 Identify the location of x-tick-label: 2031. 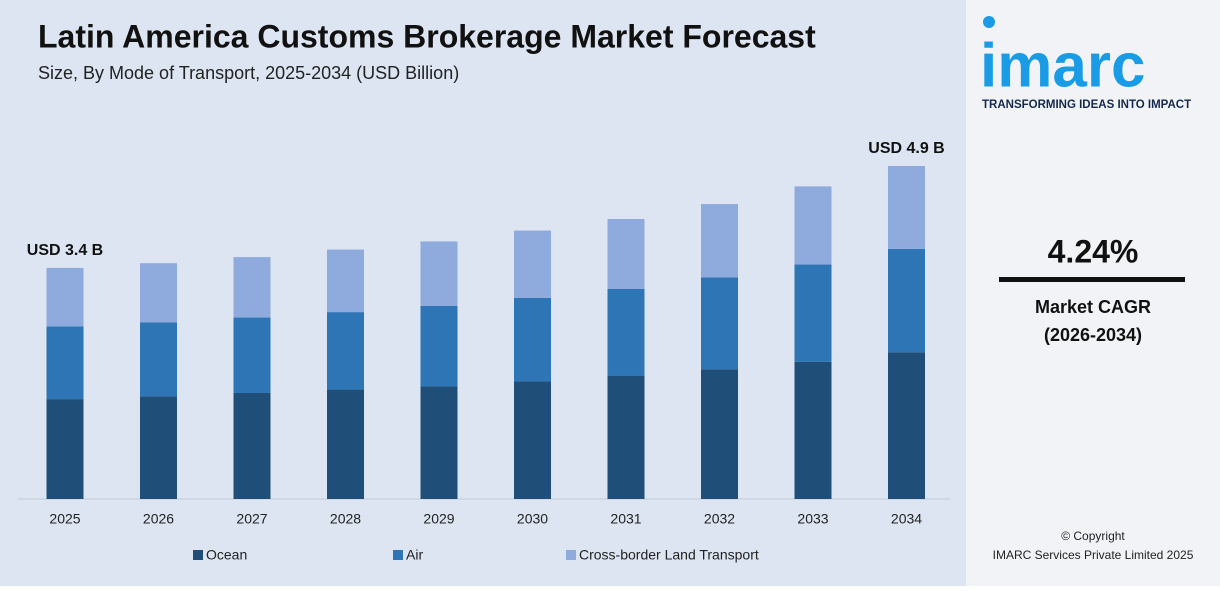
(625, 519).